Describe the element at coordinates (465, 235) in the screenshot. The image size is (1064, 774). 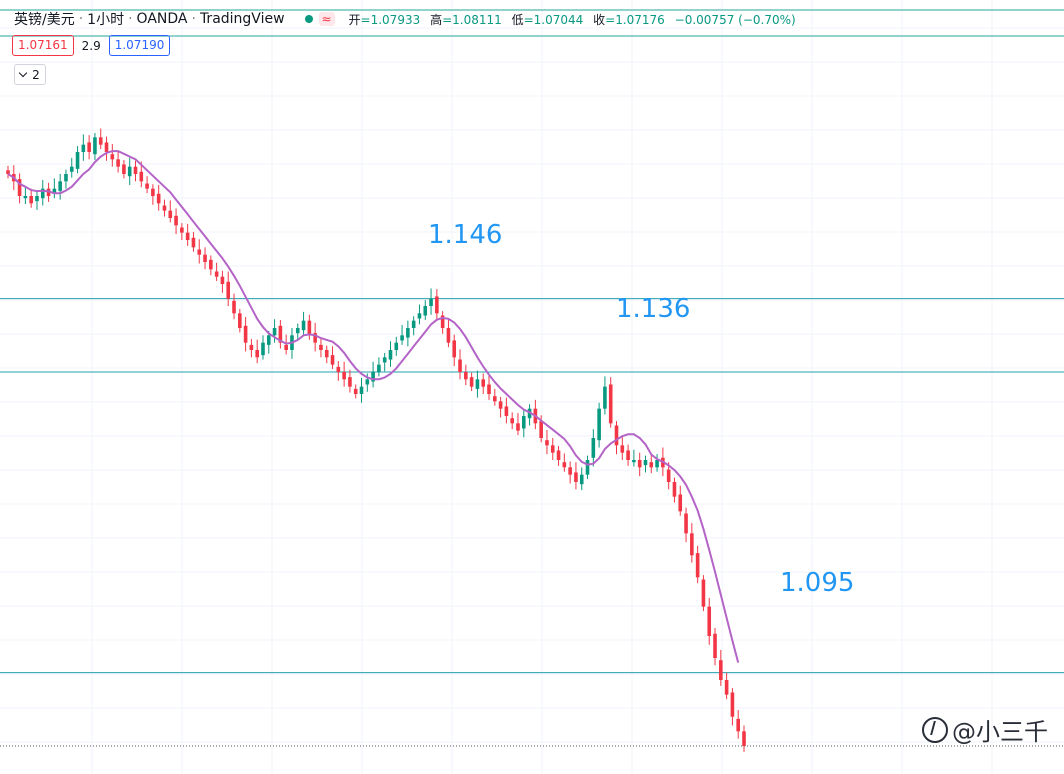
I see `level-label-1: 1.146` at that location.